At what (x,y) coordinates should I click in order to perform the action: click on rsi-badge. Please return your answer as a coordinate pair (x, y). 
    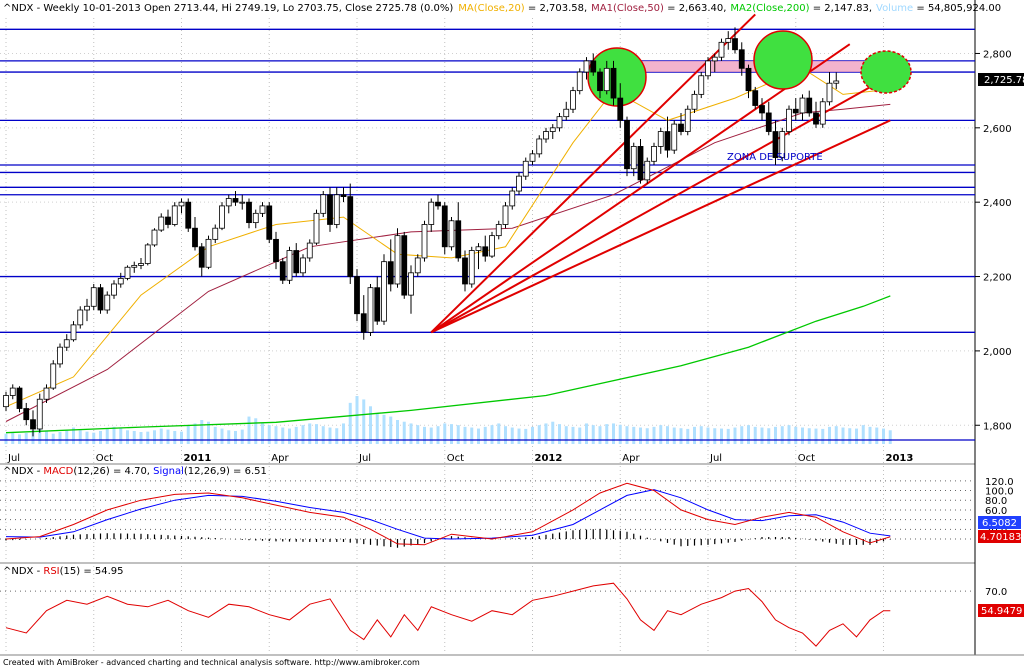
    Looking at the image, I should click on (1001, 610).